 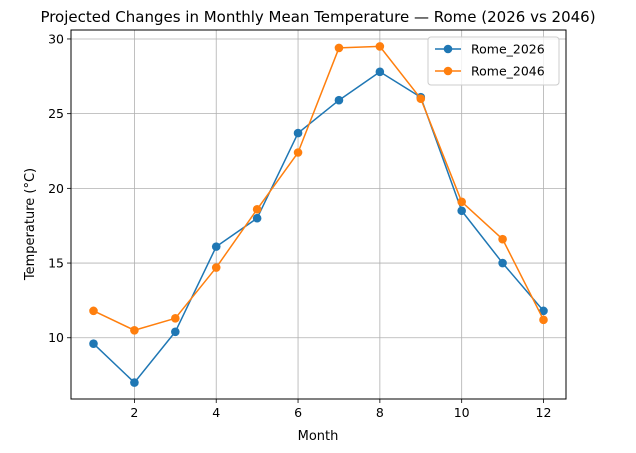 What do you see at coordinates (56, 337) in the screenshot?
I see `y-tick-label: 10` at bounding box center [56, 337].